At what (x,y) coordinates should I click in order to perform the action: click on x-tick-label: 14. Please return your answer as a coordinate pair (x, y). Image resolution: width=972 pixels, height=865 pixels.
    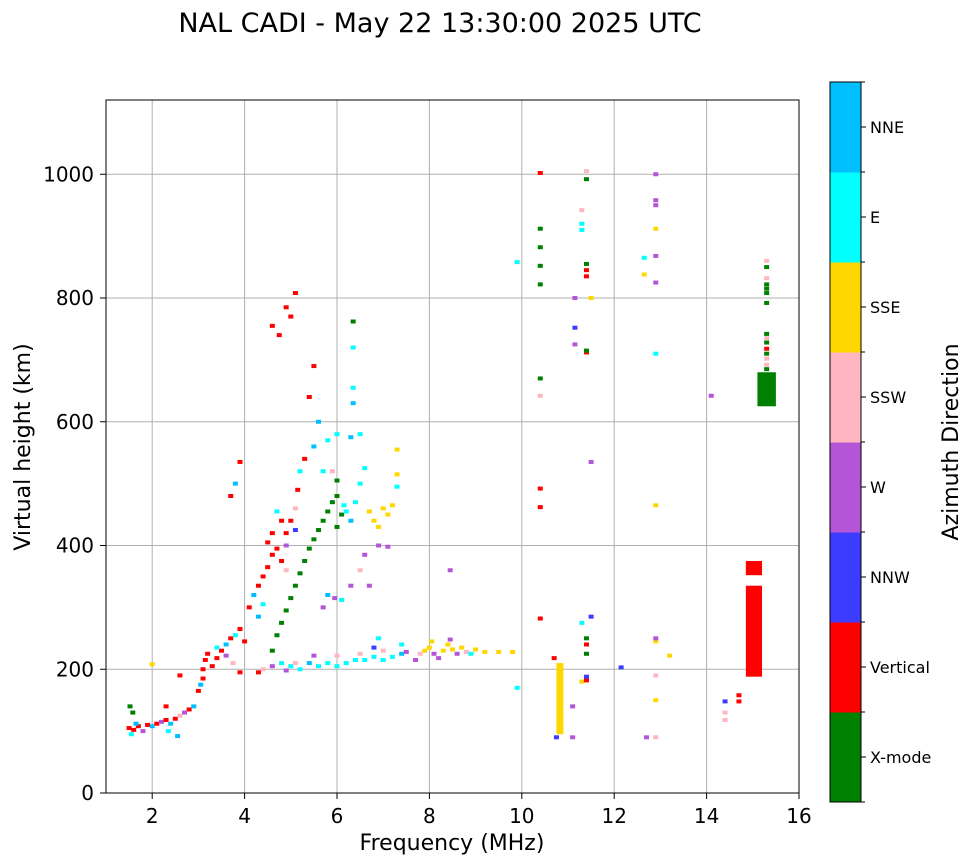
    Looking at the image, I should click on (706, 816).